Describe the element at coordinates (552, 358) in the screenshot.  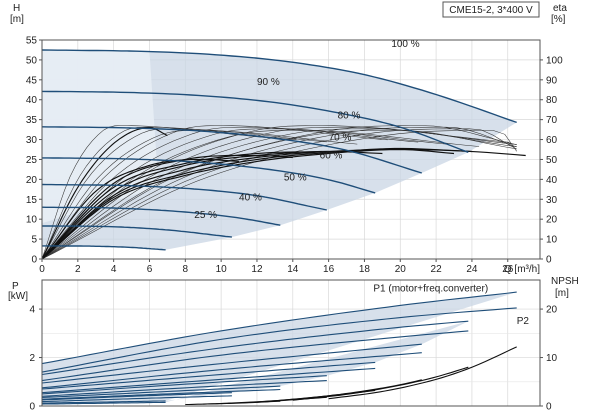
I see `y-tick-label-npsh: 10` at that location.